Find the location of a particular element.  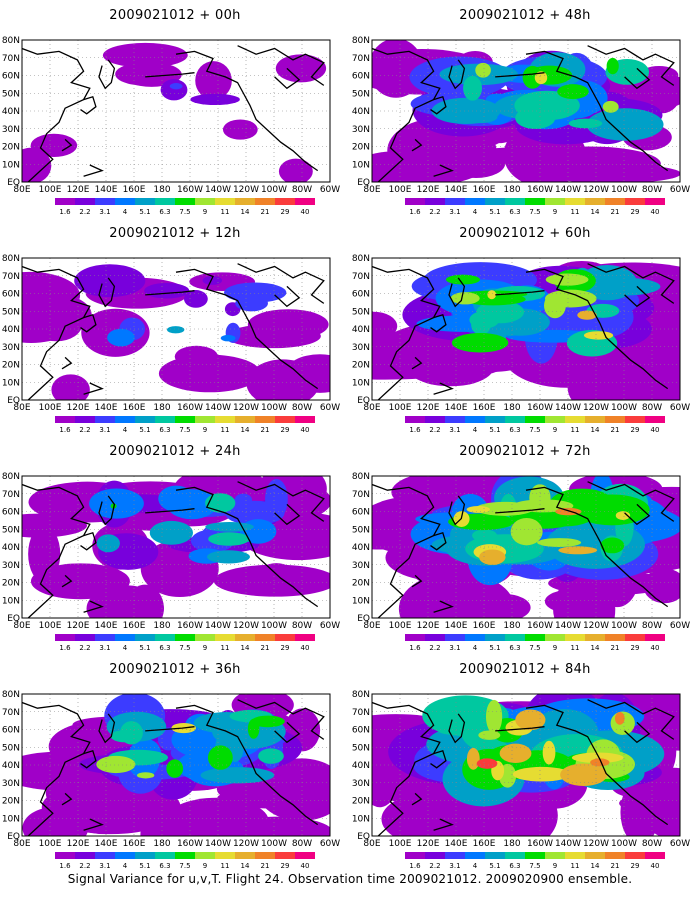

map-frame is located at coordinates (176, 111).